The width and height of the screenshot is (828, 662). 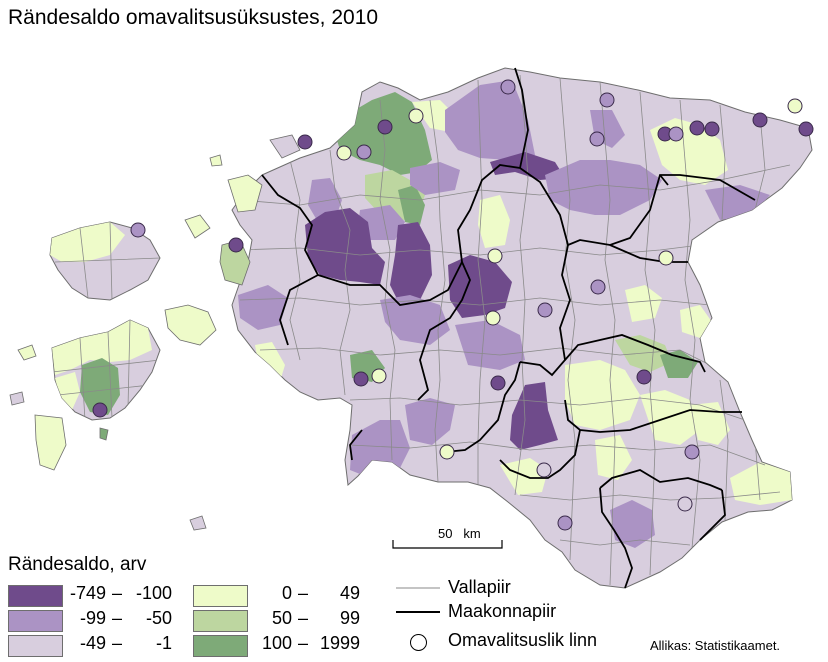 I want to click on legend-range: -749– -100, so click(x=120, y=593).